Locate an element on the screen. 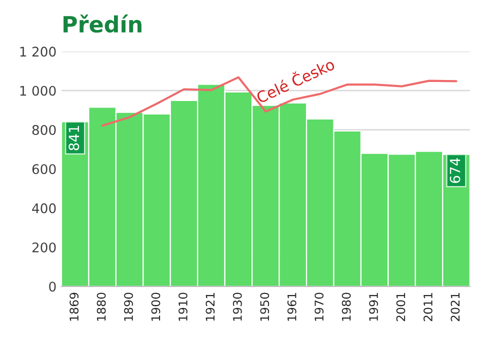 This screenshot has height=343, width=492. x-tick-label: 1930 is located at coordinates (237, 306).